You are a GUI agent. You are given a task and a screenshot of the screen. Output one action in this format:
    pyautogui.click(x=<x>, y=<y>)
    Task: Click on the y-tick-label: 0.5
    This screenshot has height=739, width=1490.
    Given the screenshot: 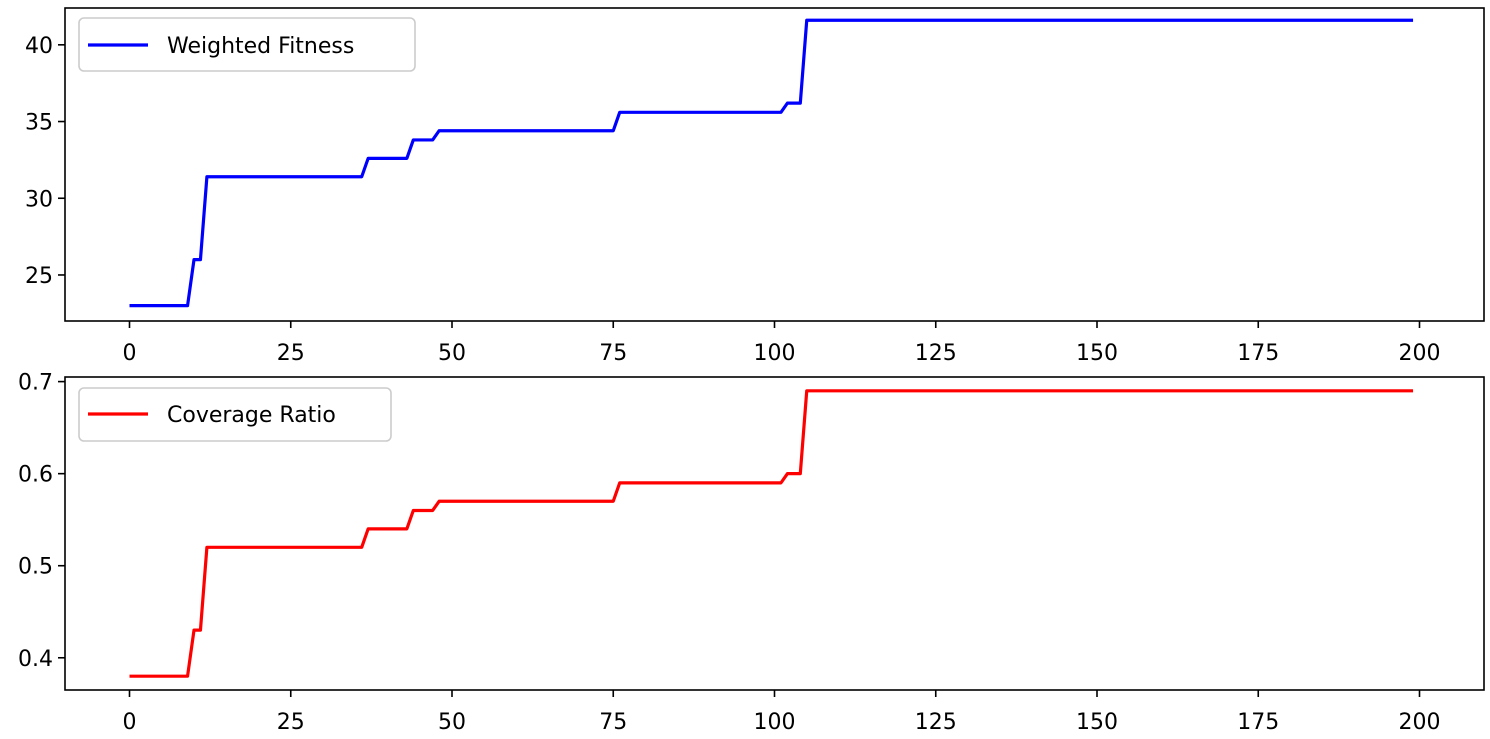 What is the action you would take?
    pyautogui.click(x=35, y=567)
    